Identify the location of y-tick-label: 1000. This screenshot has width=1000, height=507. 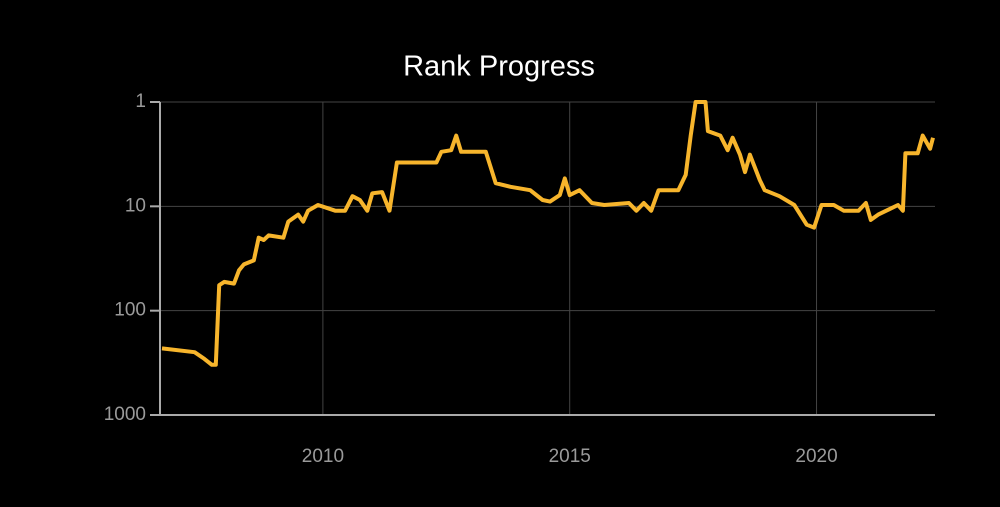
(125, 414).